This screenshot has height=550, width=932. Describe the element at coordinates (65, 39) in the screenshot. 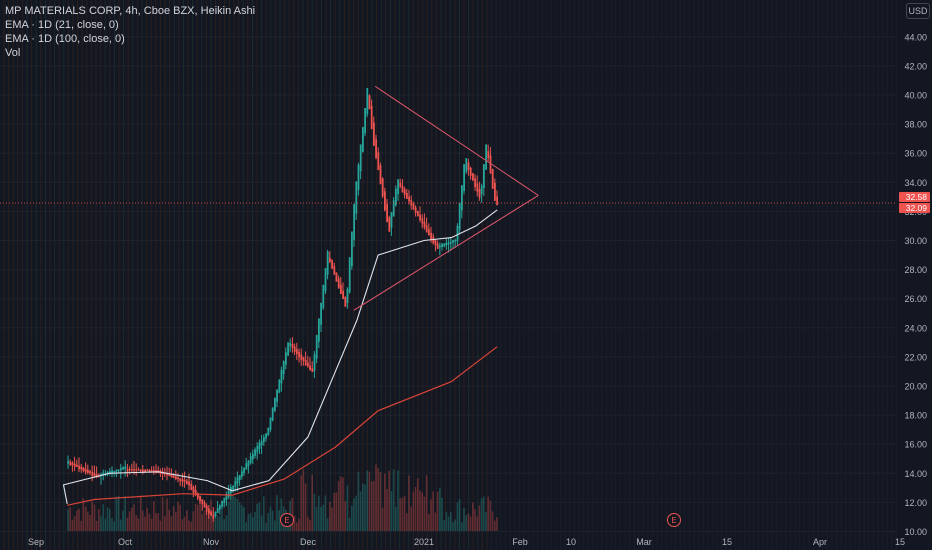

I see `ema100-label: EMA · 1D (100, close, 0)` at that location.